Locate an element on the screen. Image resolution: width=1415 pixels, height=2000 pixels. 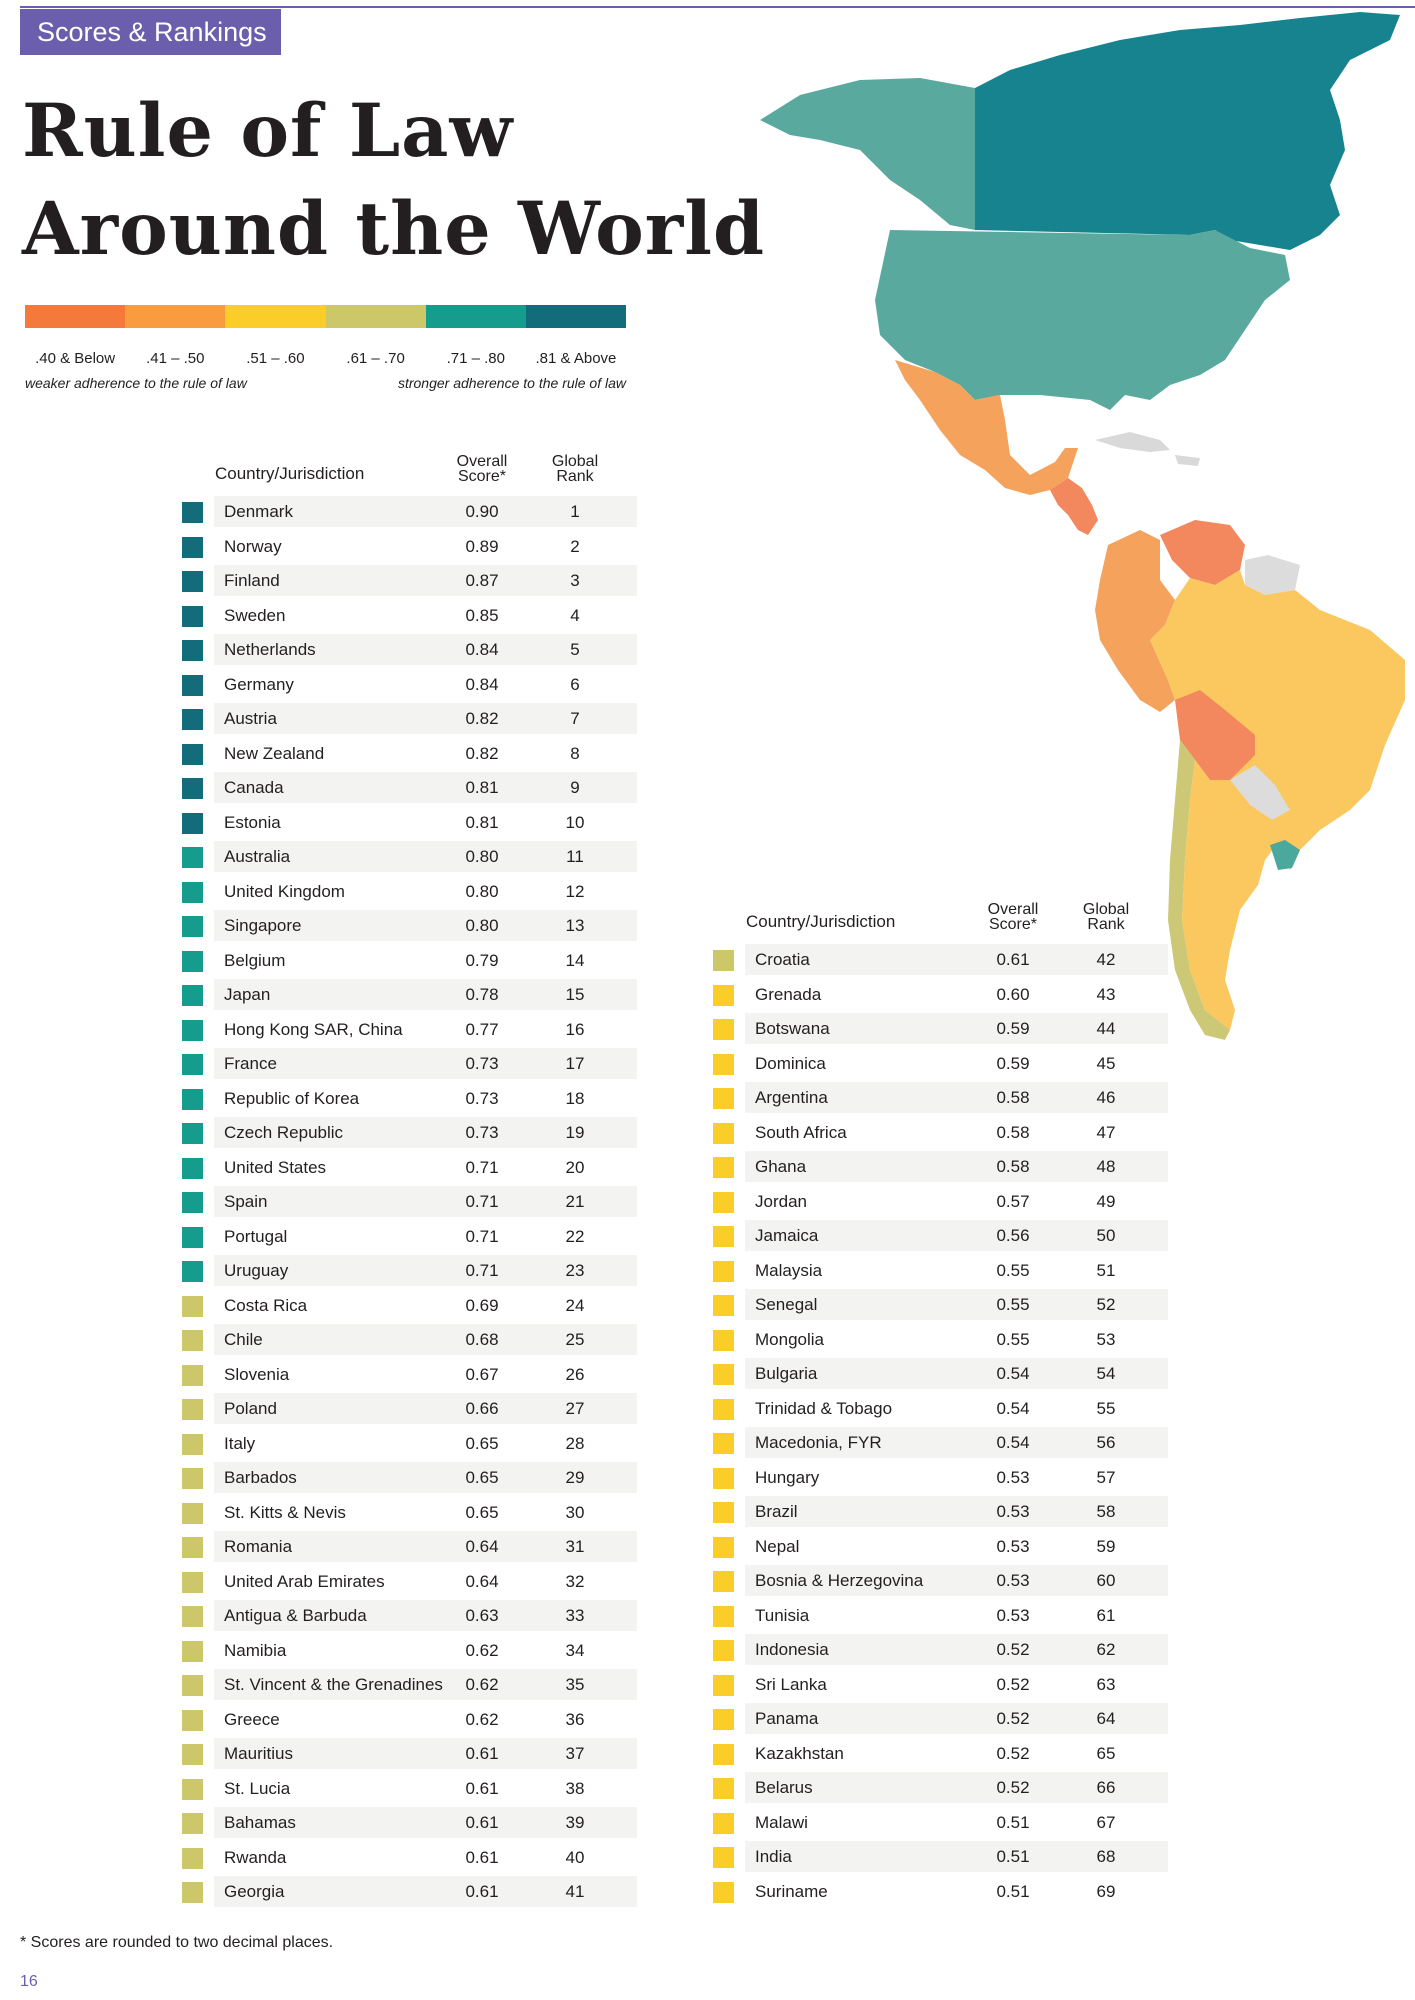
table-row: United States 0.71 20 is located at coordinates (409, 1167).